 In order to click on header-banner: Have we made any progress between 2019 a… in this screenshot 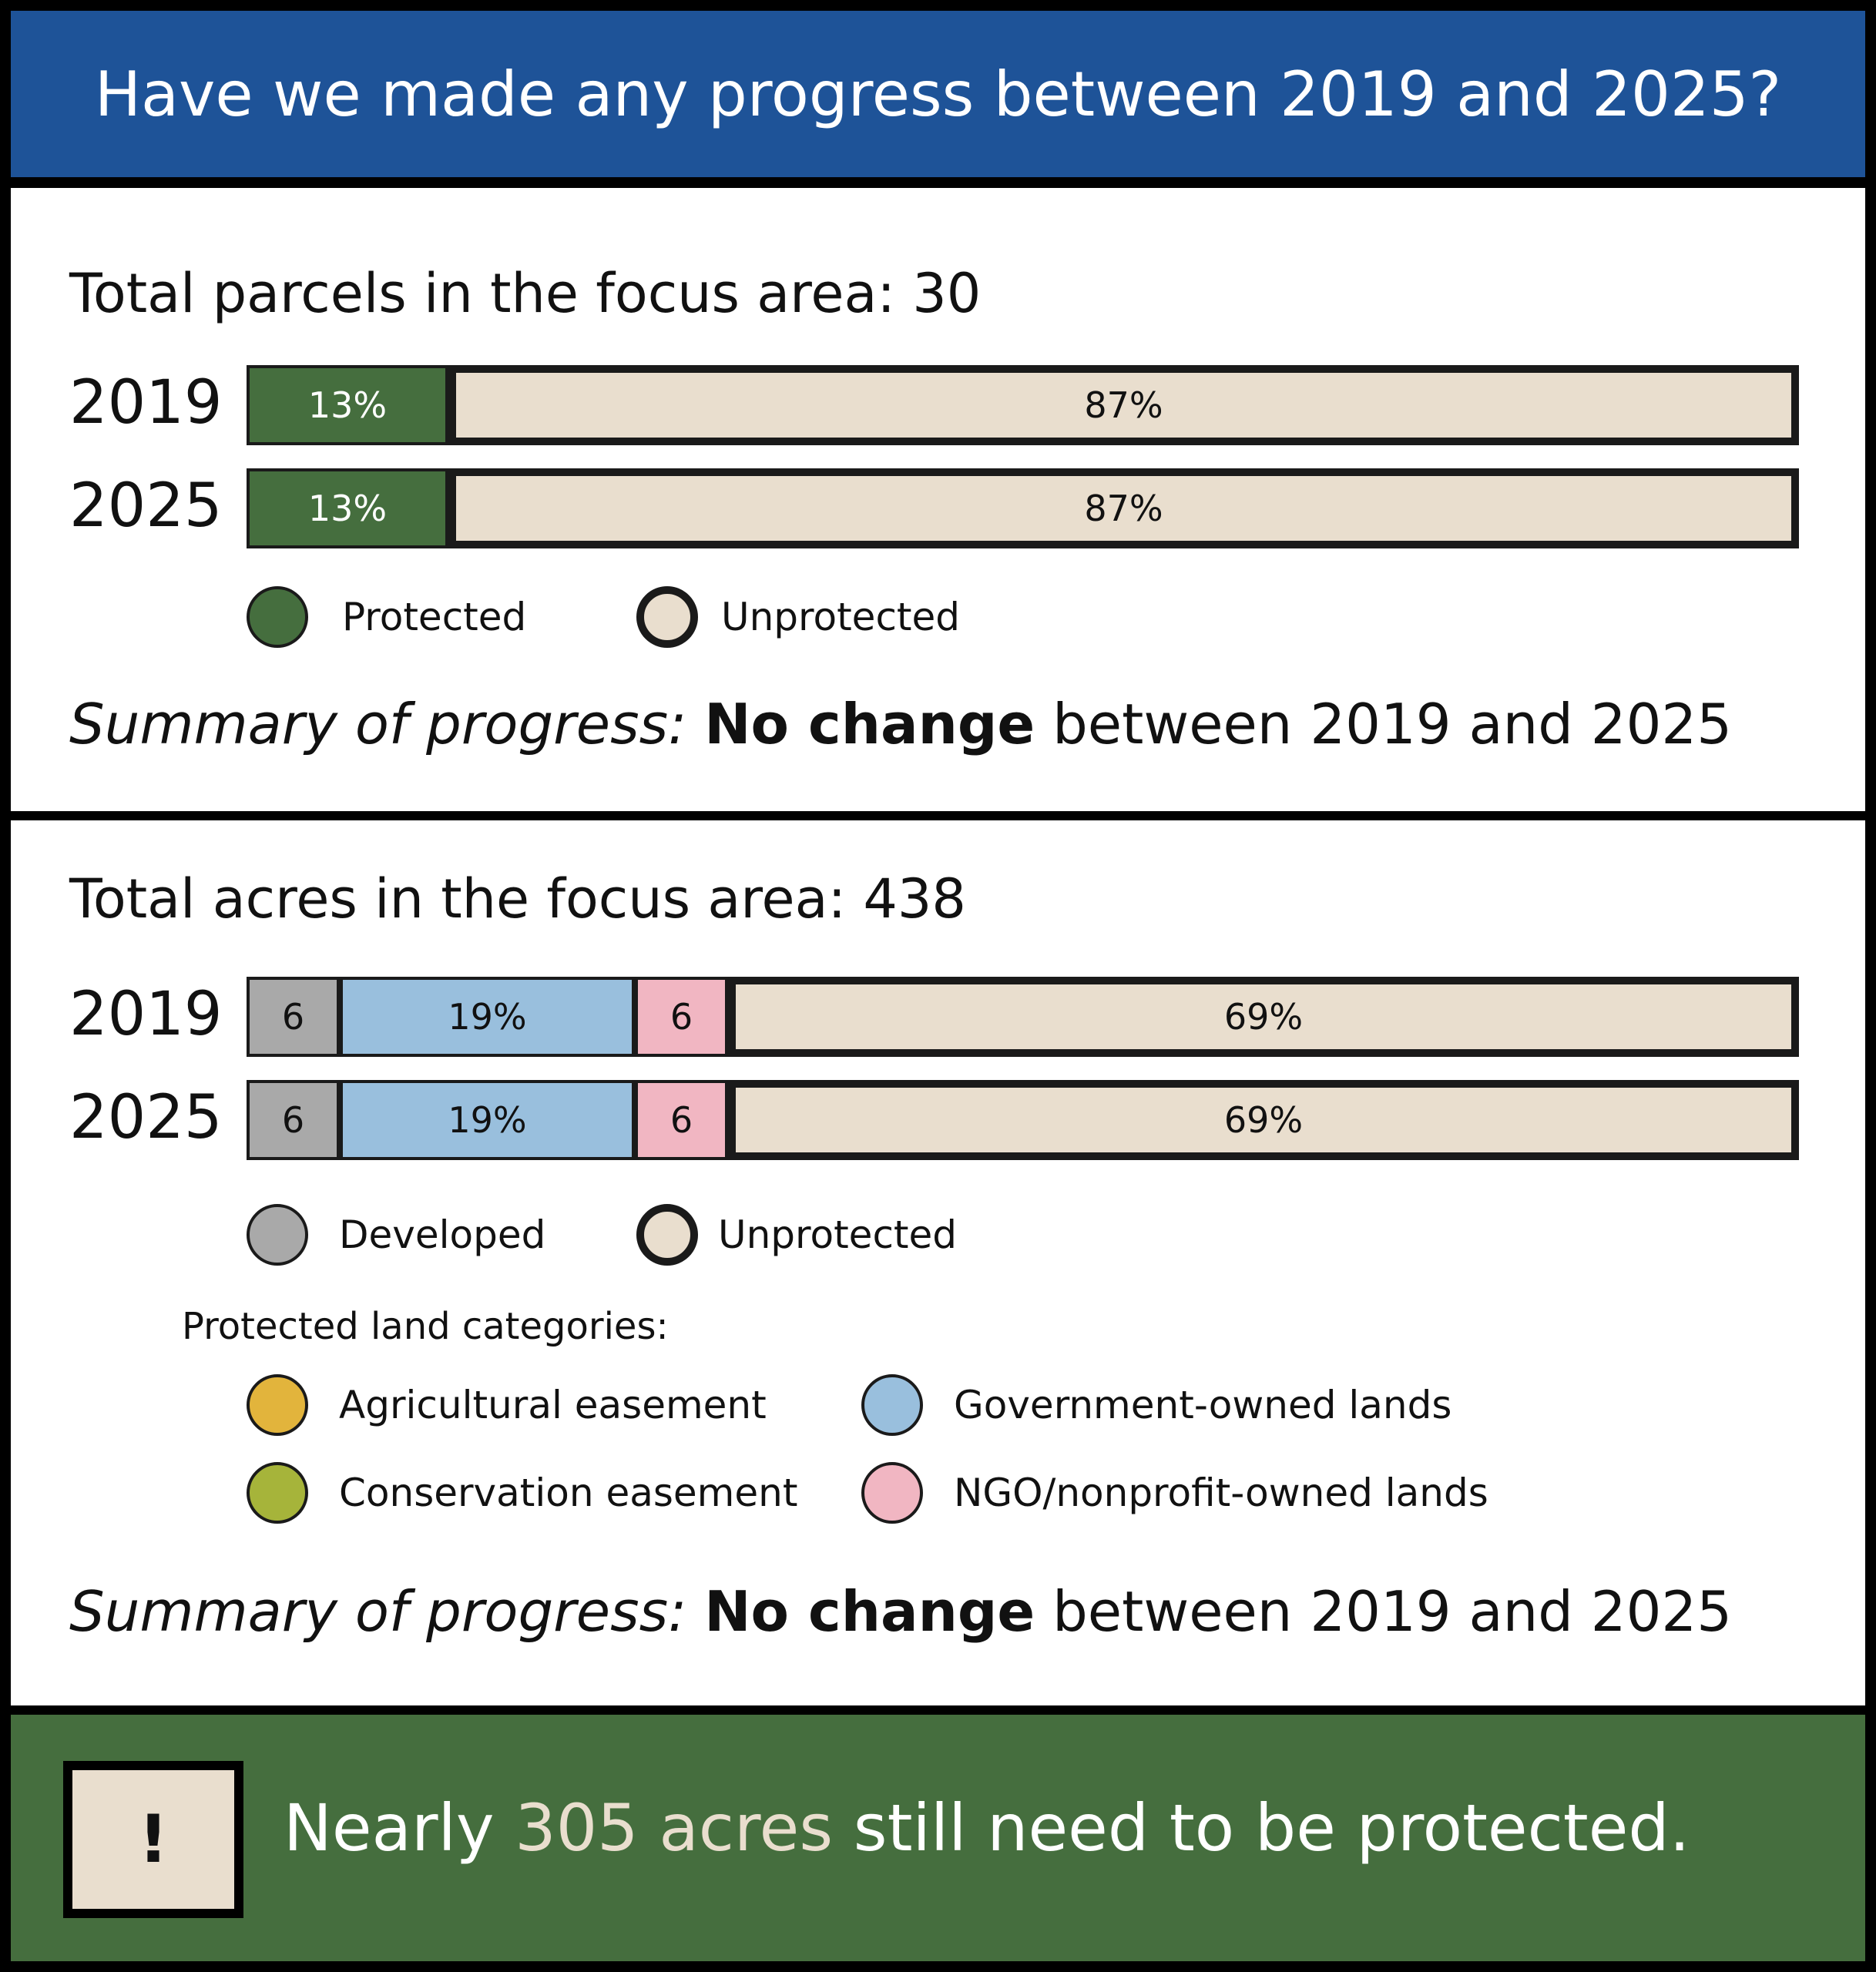, I will do `click(938, 99)`.